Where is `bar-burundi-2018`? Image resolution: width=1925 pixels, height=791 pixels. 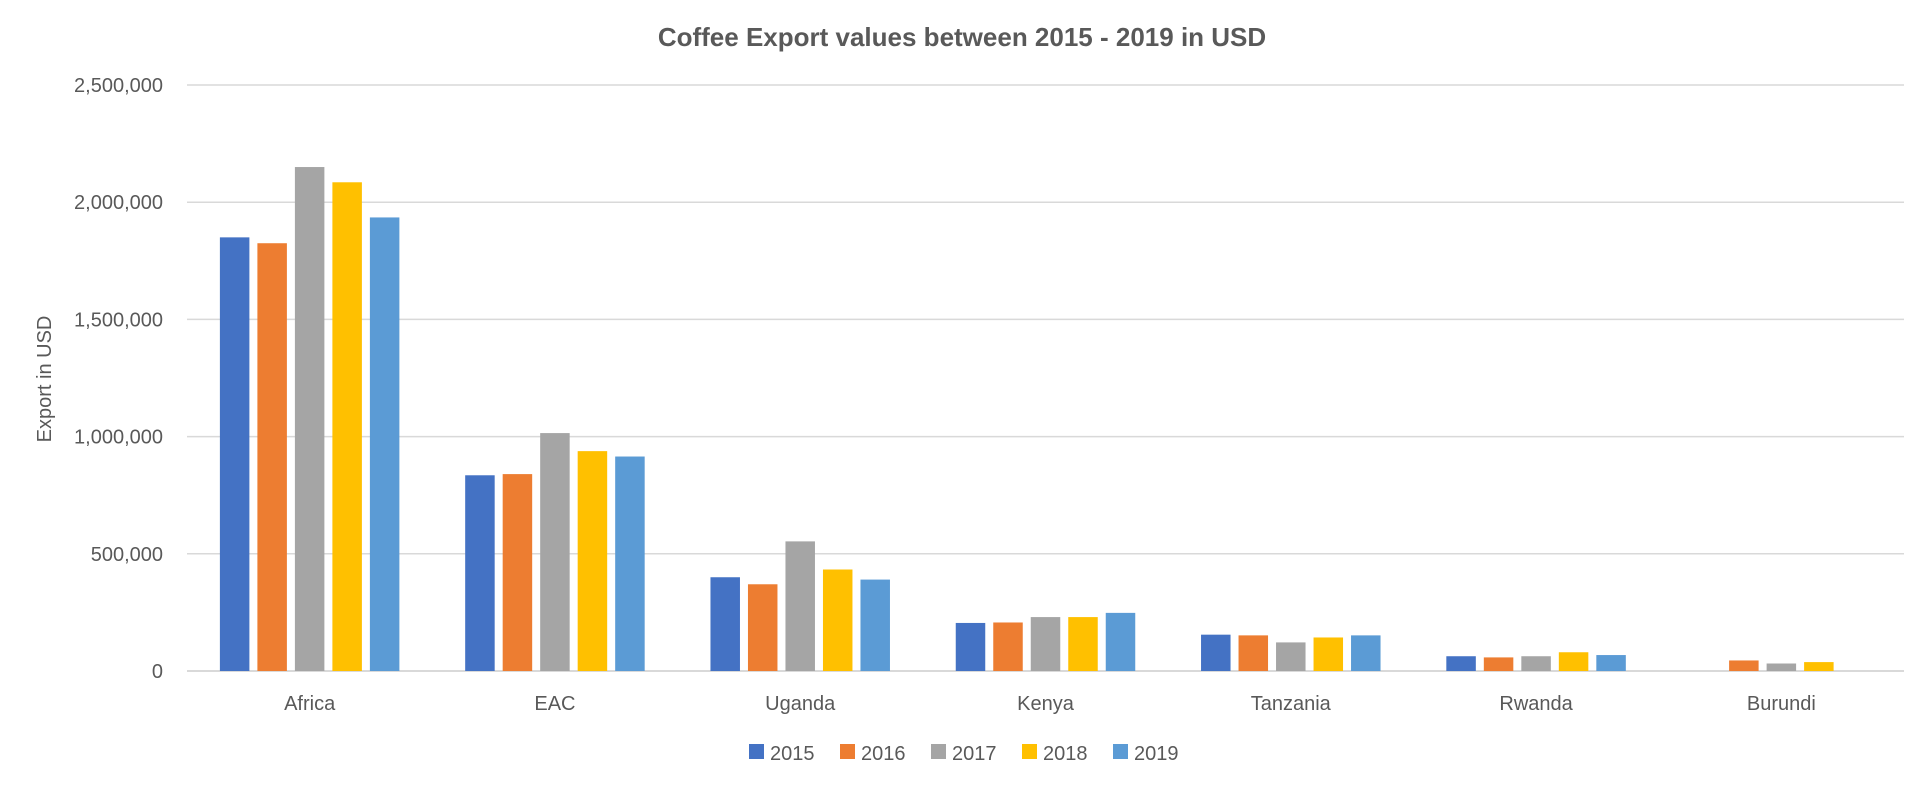 bar-burundi-2018 is located at coordinates (1819, 666).